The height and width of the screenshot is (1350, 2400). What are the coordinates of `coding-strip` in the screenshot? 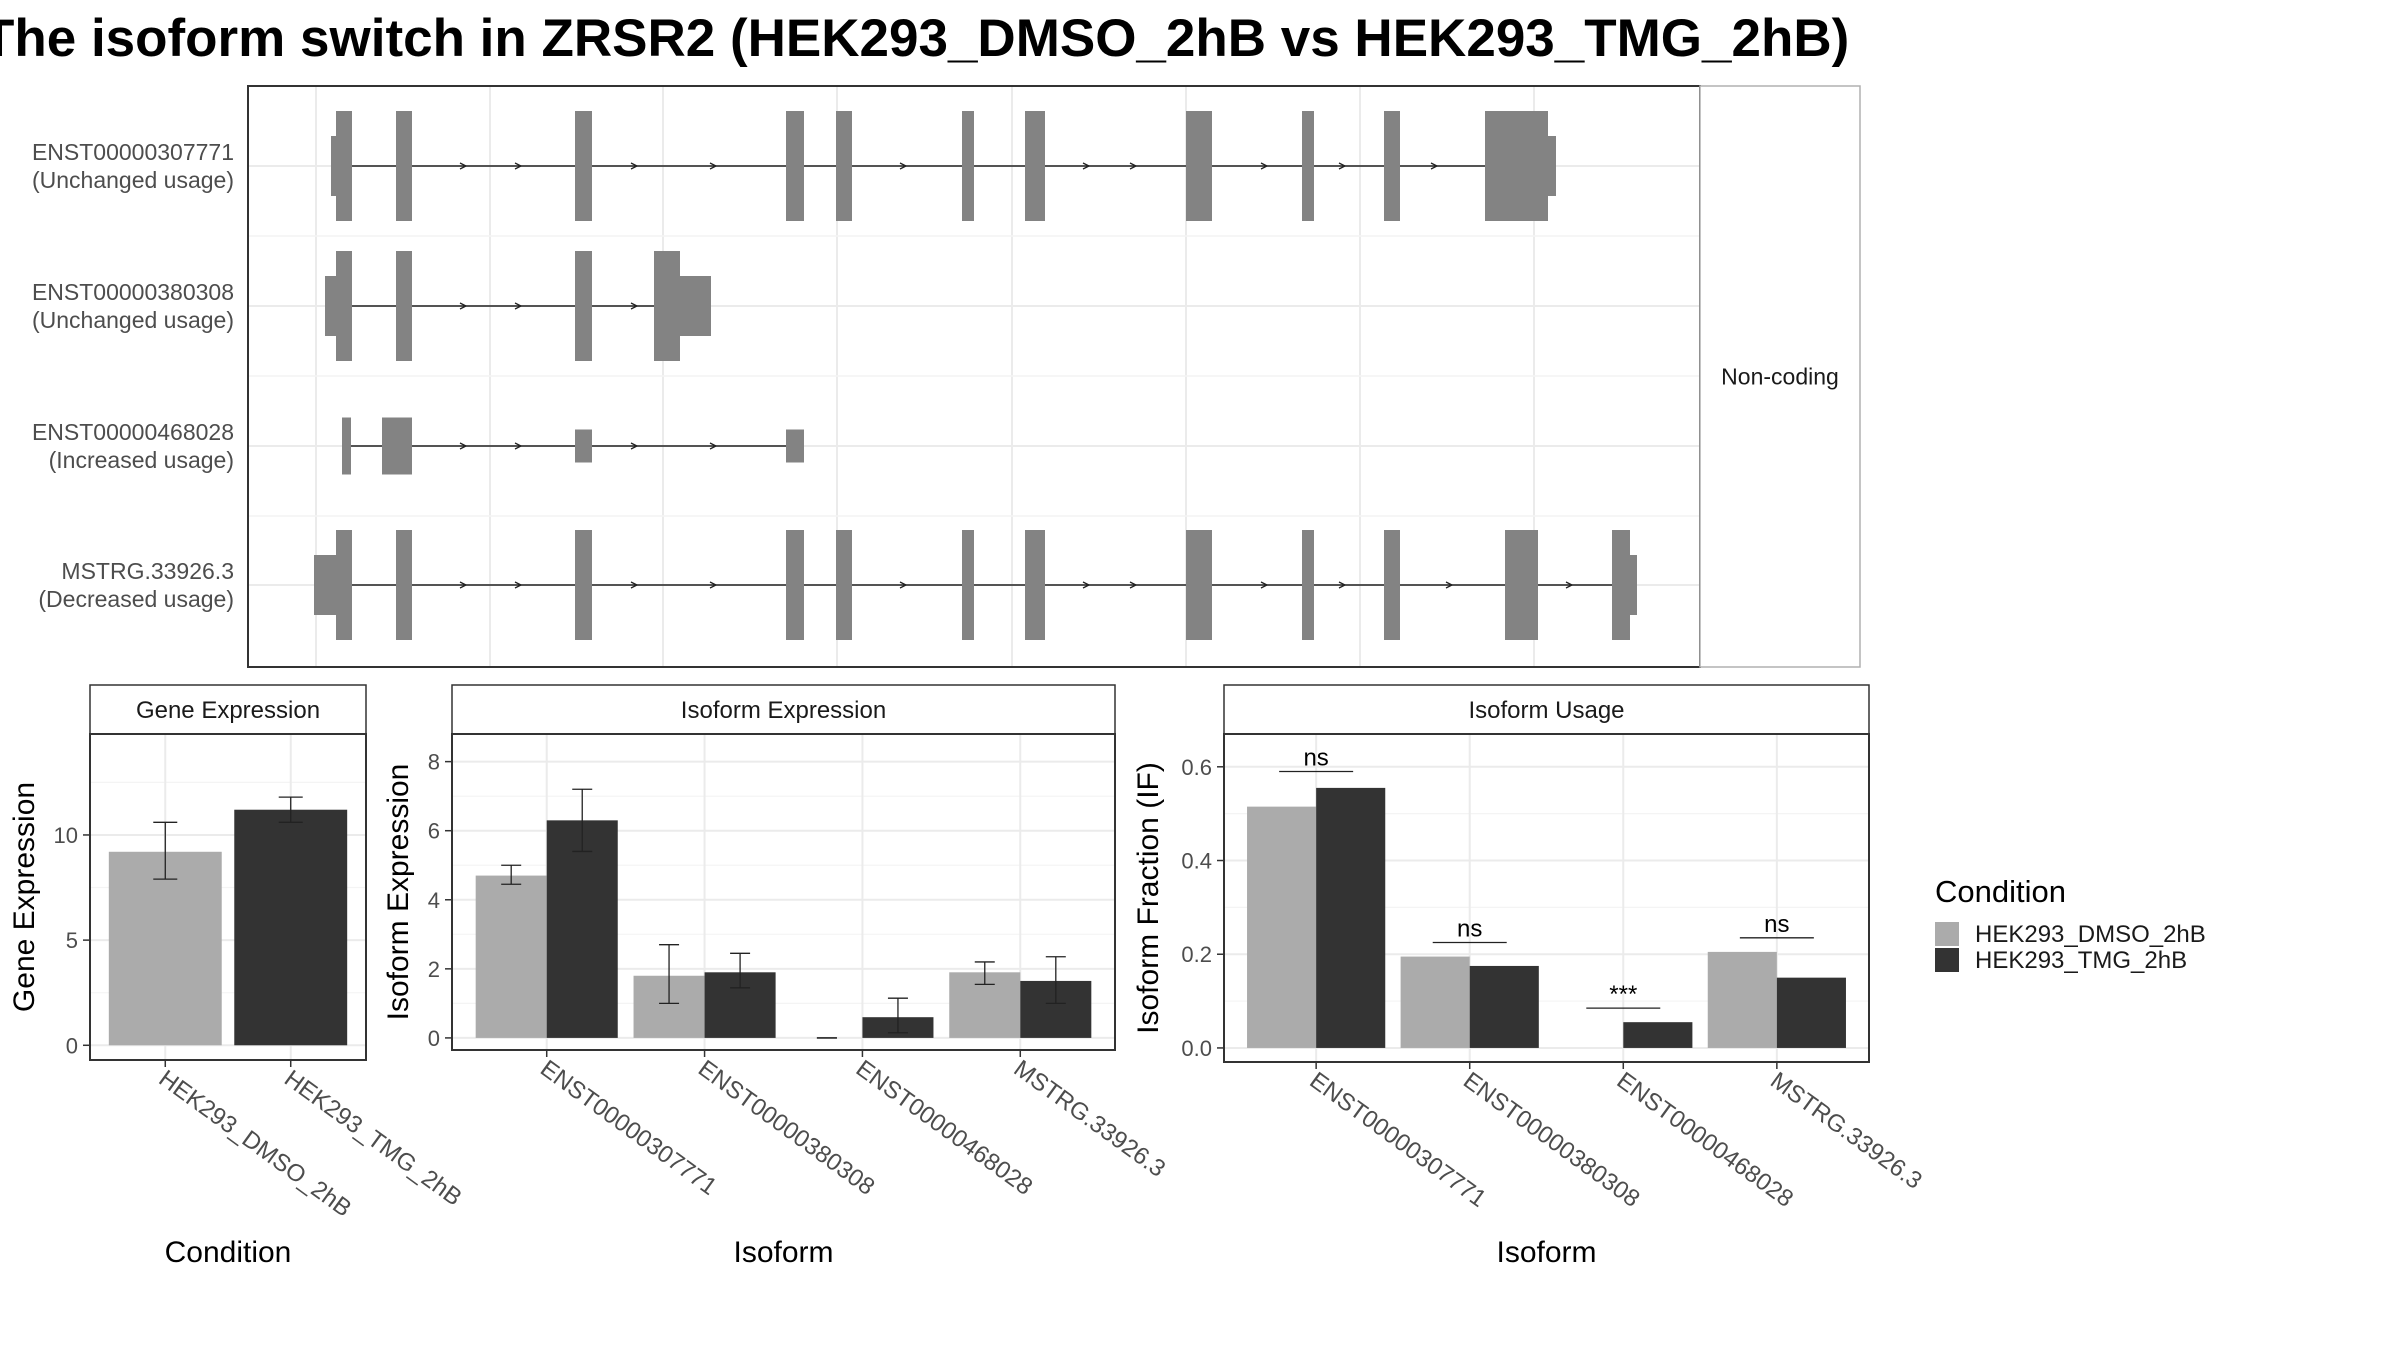 It's located at (1780, 376).